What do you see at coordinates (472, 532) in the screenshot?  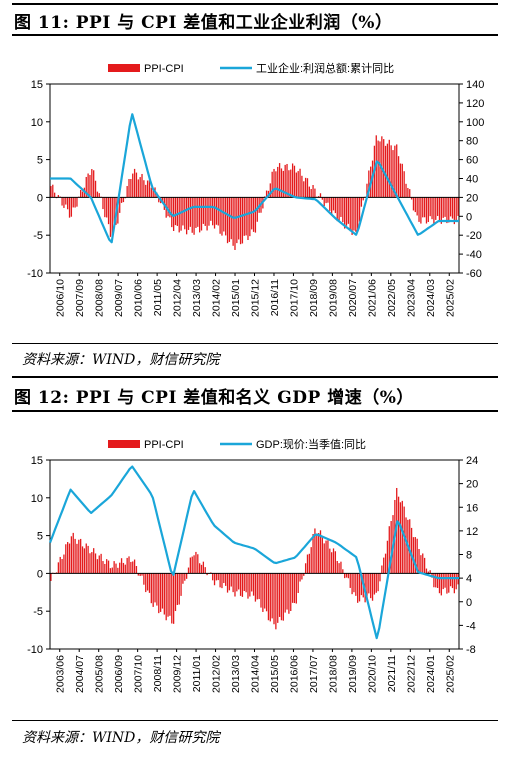 I see `right-tick-label: 12` at bounding box center [472, 532].